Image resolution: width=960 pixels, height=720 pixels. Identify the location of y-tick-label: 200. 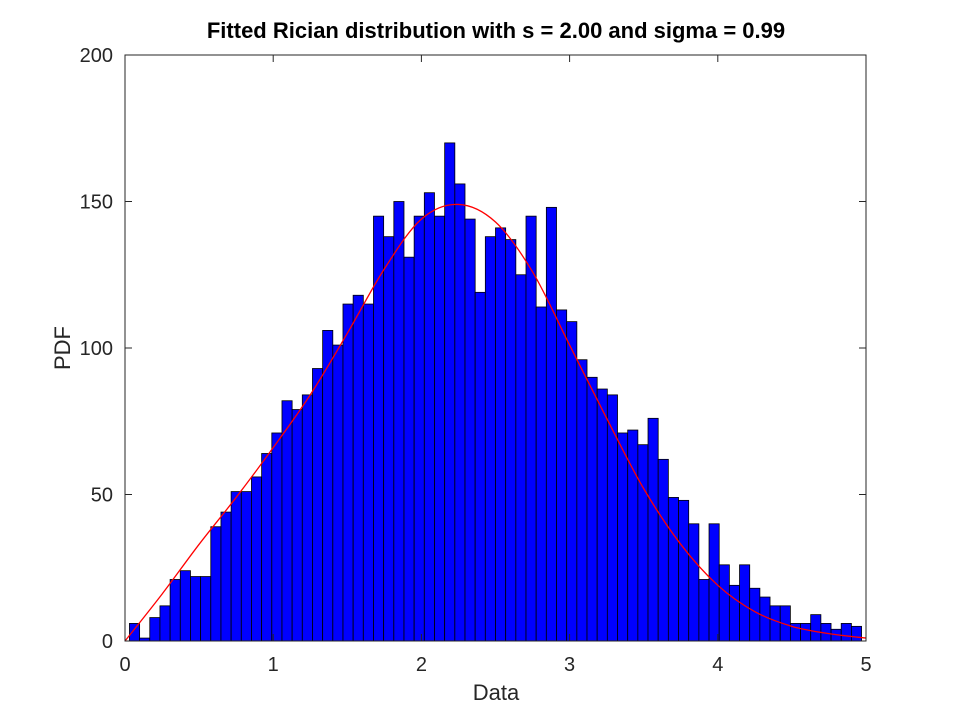
(96, 56).